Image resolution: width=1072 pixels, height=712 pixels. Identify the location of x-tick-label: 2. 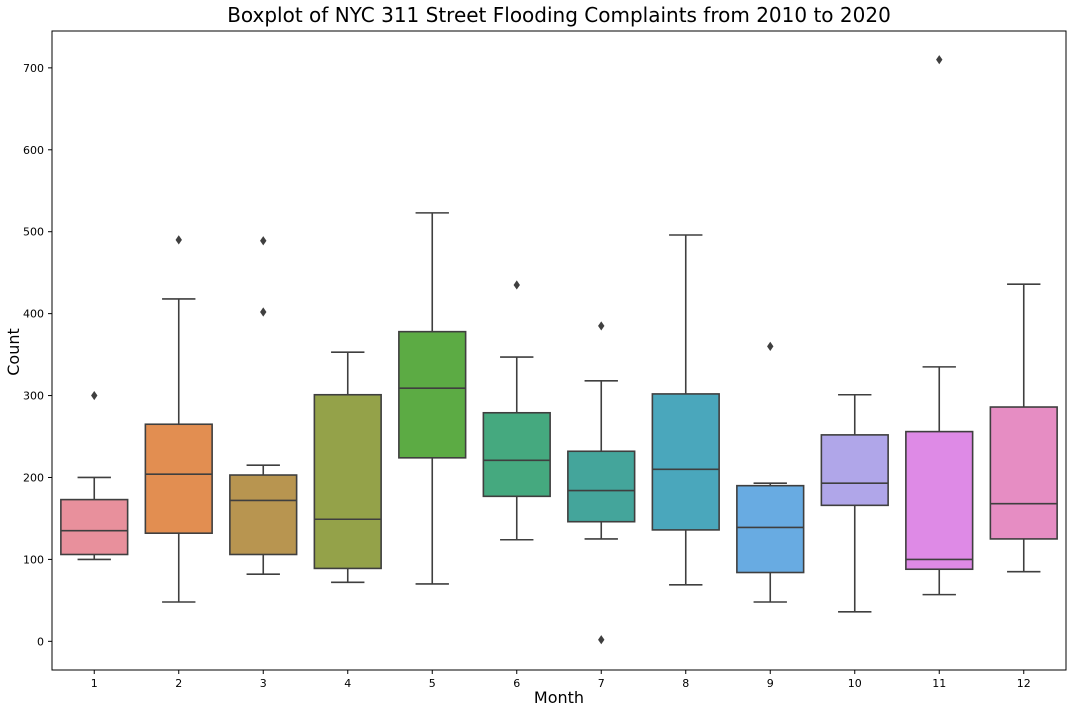
(178, 683).